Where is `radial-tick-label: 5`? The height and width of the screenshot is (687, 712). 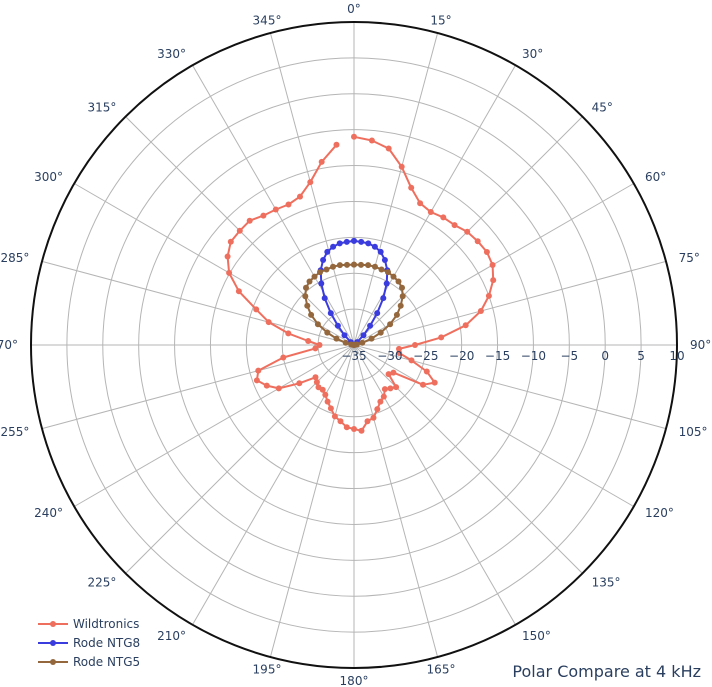
radial-tick-label: 5 is located at coordinates (641, 356).